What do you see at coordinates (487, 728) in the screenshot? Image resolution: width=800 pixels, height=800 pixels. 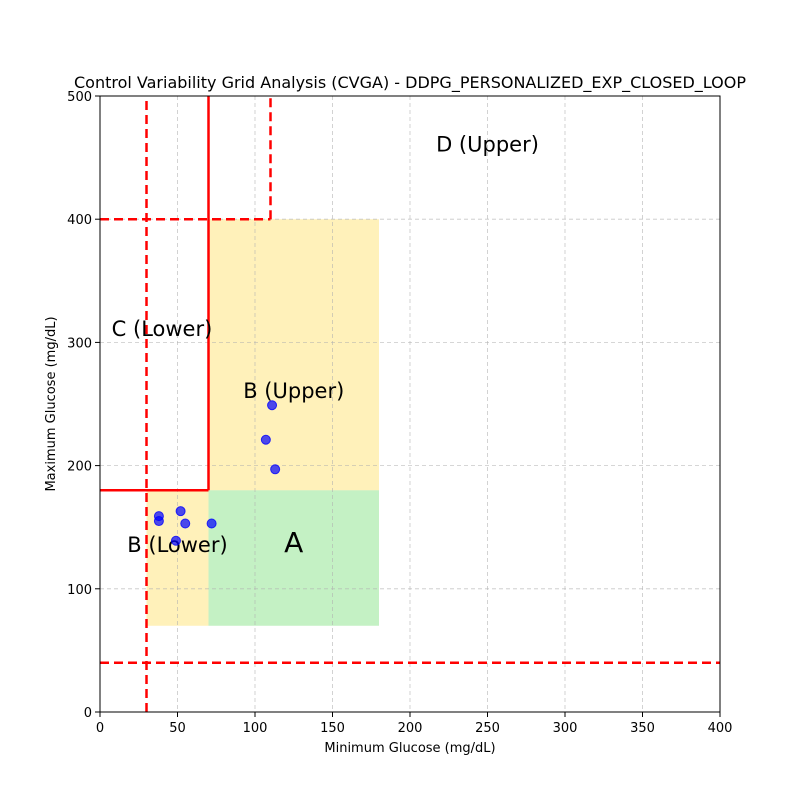 I see `x-tick-label: 250` at bounding box center [487, 728].